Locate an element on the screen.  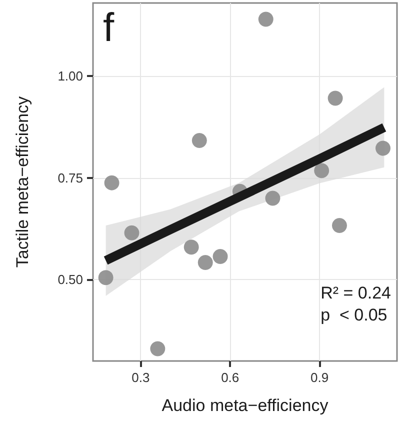
x-axis-title: Audio meta−efficiency is located at coordinates (245, 405).